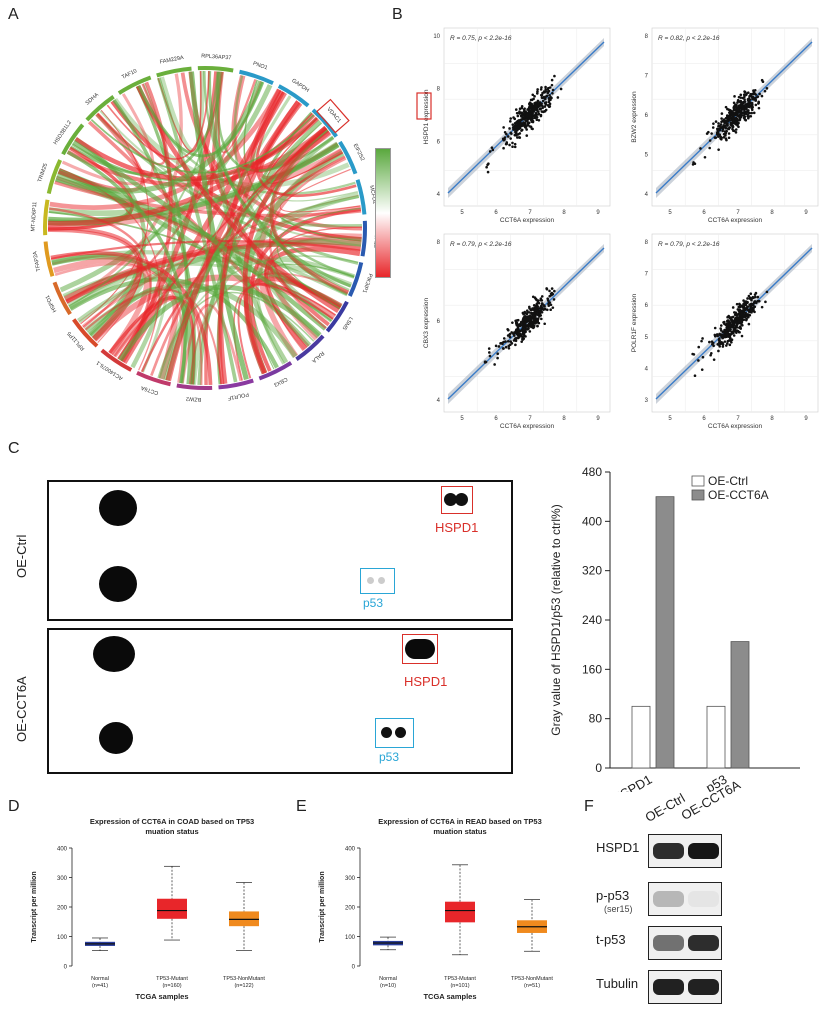 The height and width of the screenshot is (1010, 824). What do you see at coordinates (394, 733) in the screenshot?
I see `p53-box` at bounding box center [394, 733].